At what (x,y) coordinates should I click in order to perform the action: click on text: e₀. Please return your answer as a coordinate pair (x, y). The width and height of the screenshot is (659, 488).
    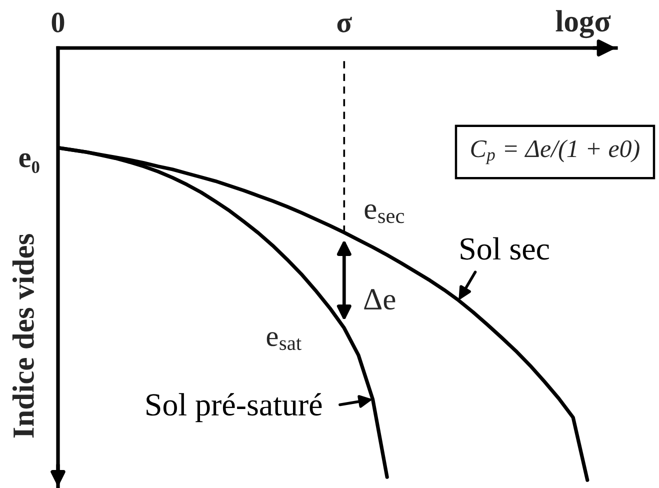
    Looking at the image, I should click on (29, 163).